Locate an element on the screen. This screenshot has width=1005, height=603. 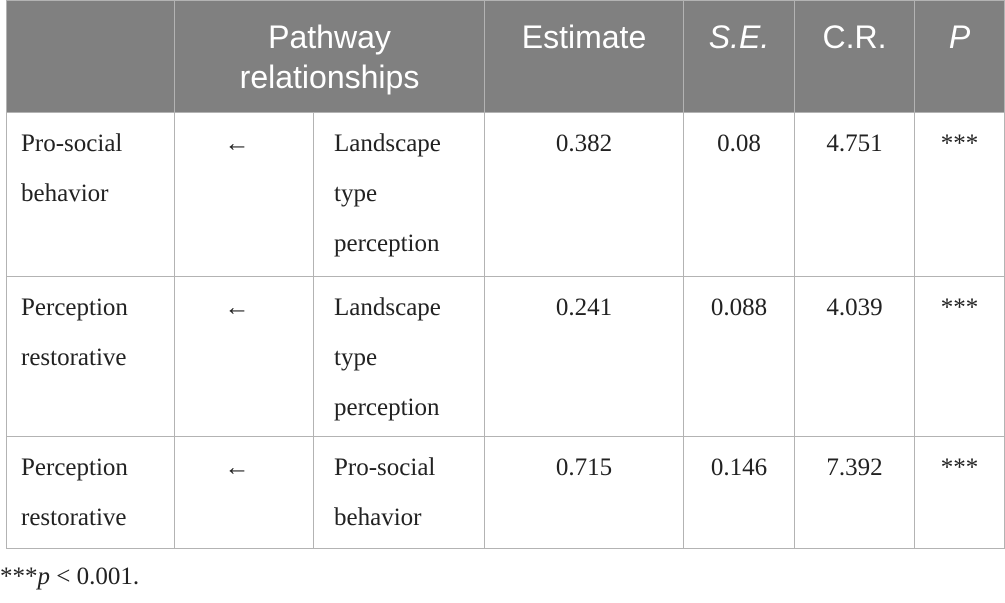
header-p-value: P is located at coordinates (959, 56).